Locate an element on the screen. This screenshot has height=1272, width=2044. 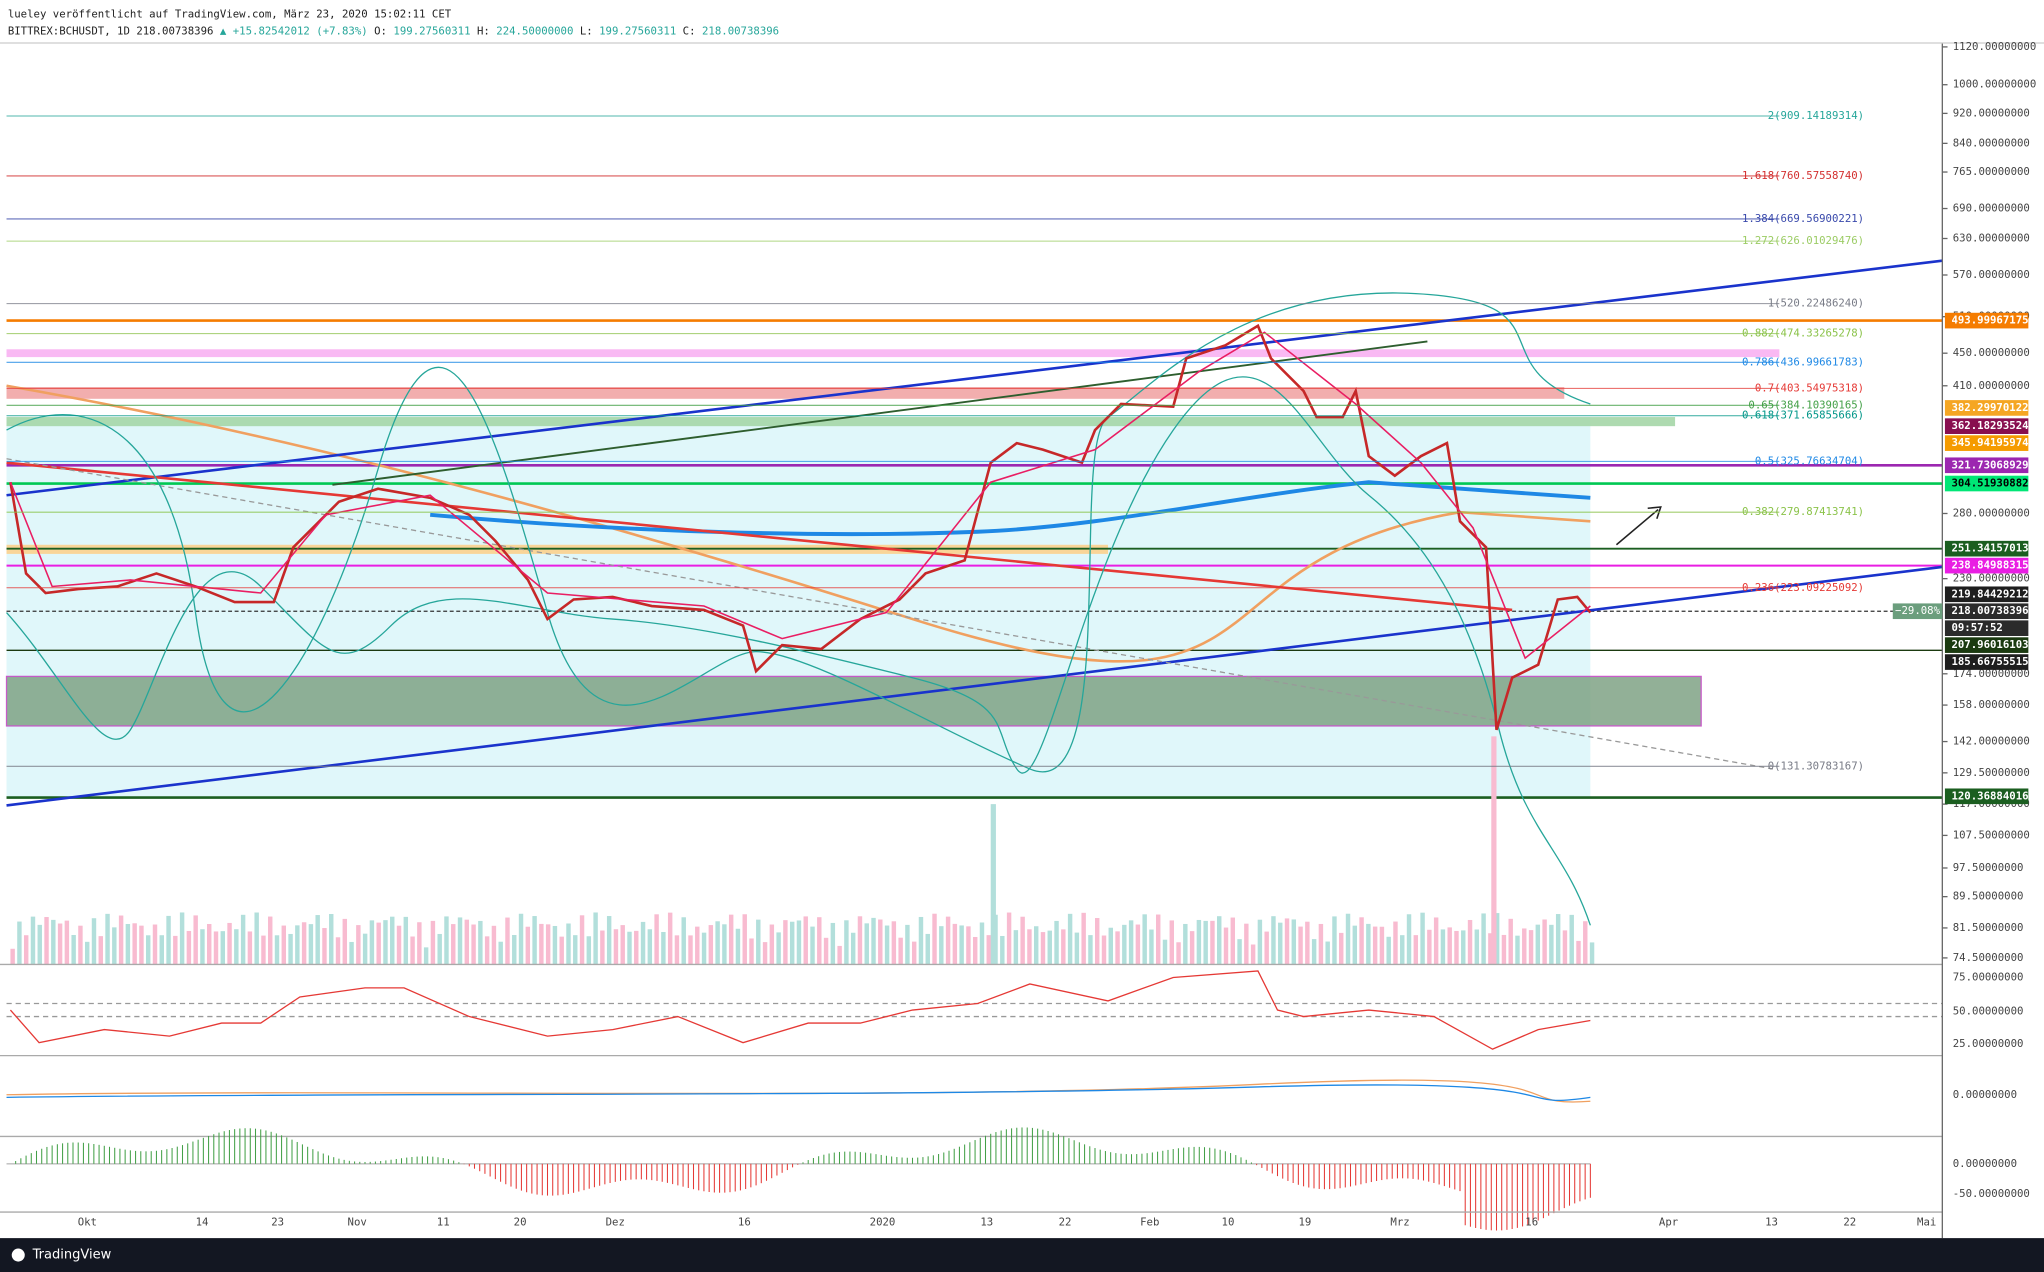
price-label: 920.00000000 is located at coordinates (1991, 112).